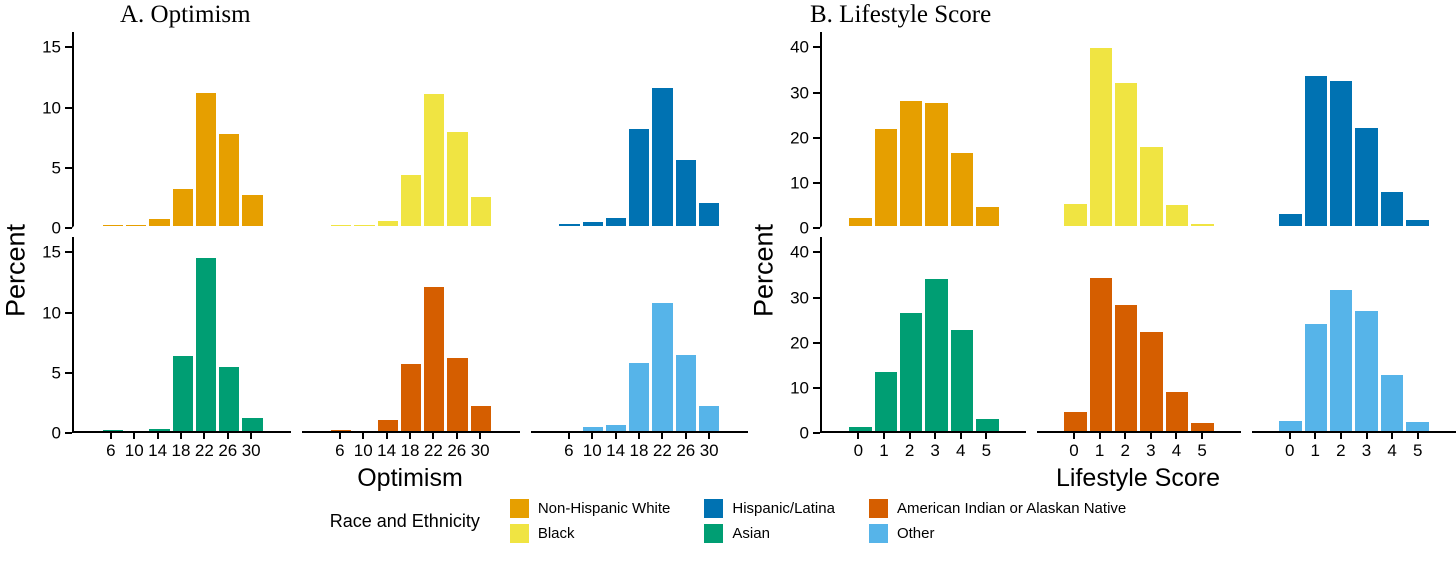 Image resolution: width=1456 pixels, height=584 pixels. Describe the element at coordinates (783, 508) in the screenshot. I see `legend-entry-label: Hispanic/Latina` at that location.